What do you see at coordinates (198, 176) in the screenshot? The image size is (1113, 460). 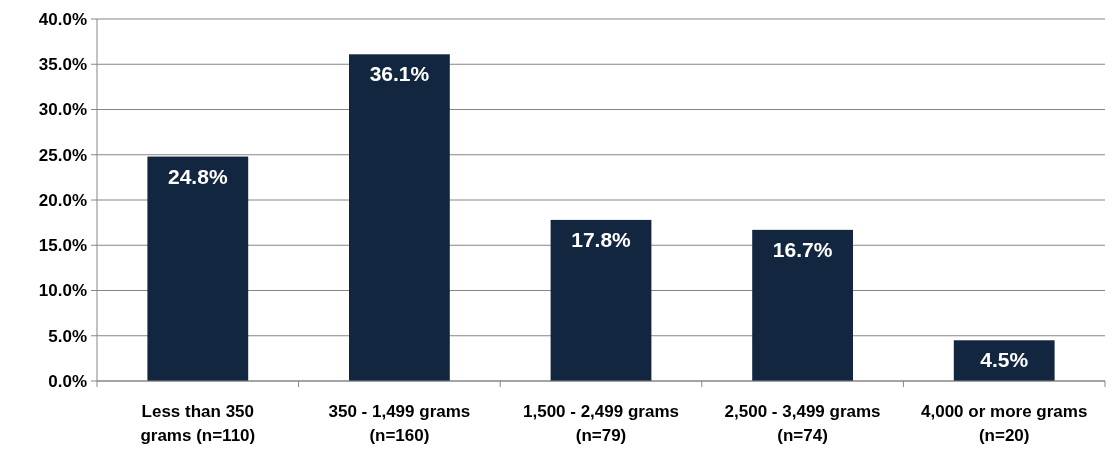 I see `data-label: 24.8%` at bounding box center [198, 176].